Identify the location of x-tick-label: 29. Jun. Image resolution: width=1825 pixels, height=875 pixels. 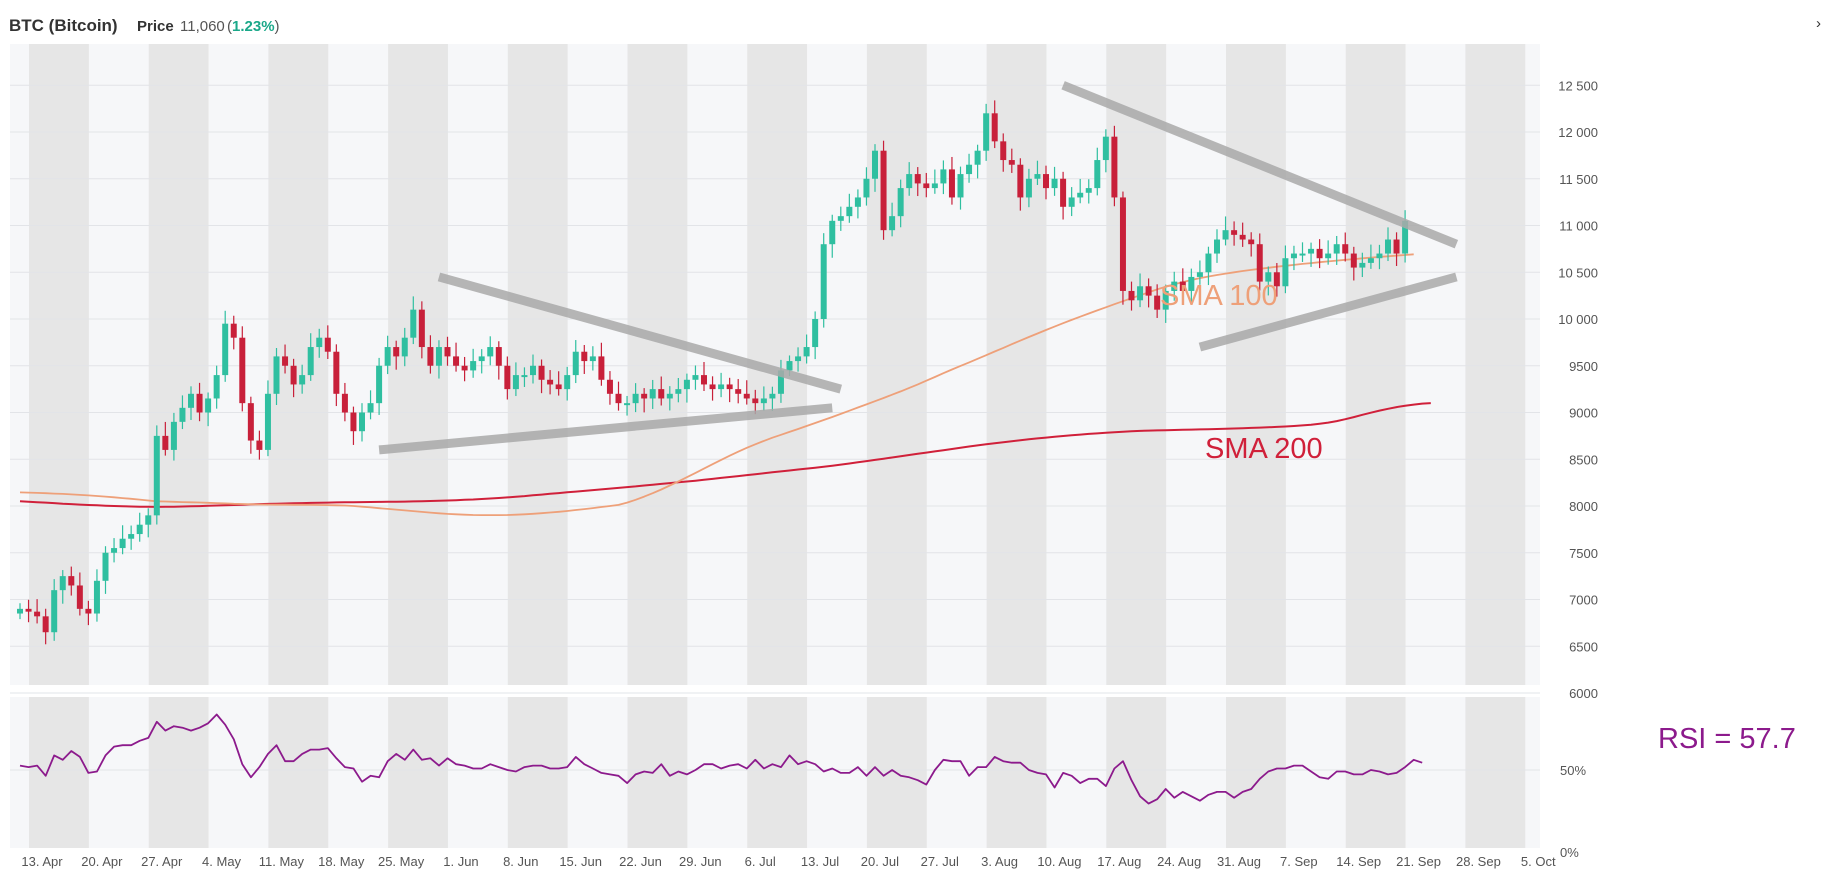
(700, 861).